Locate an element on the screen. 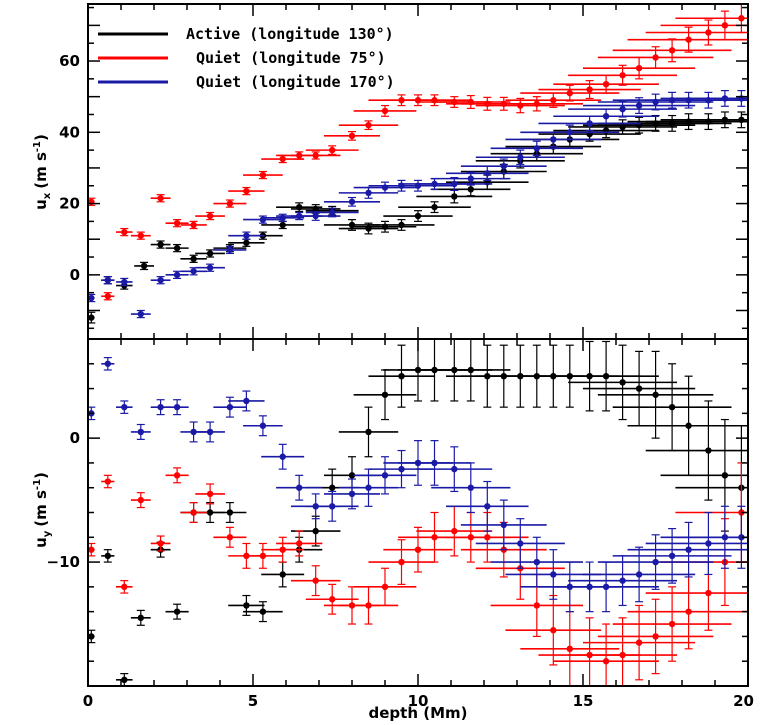  top-ytick-label: 40 is located at coordinates (69, 132).